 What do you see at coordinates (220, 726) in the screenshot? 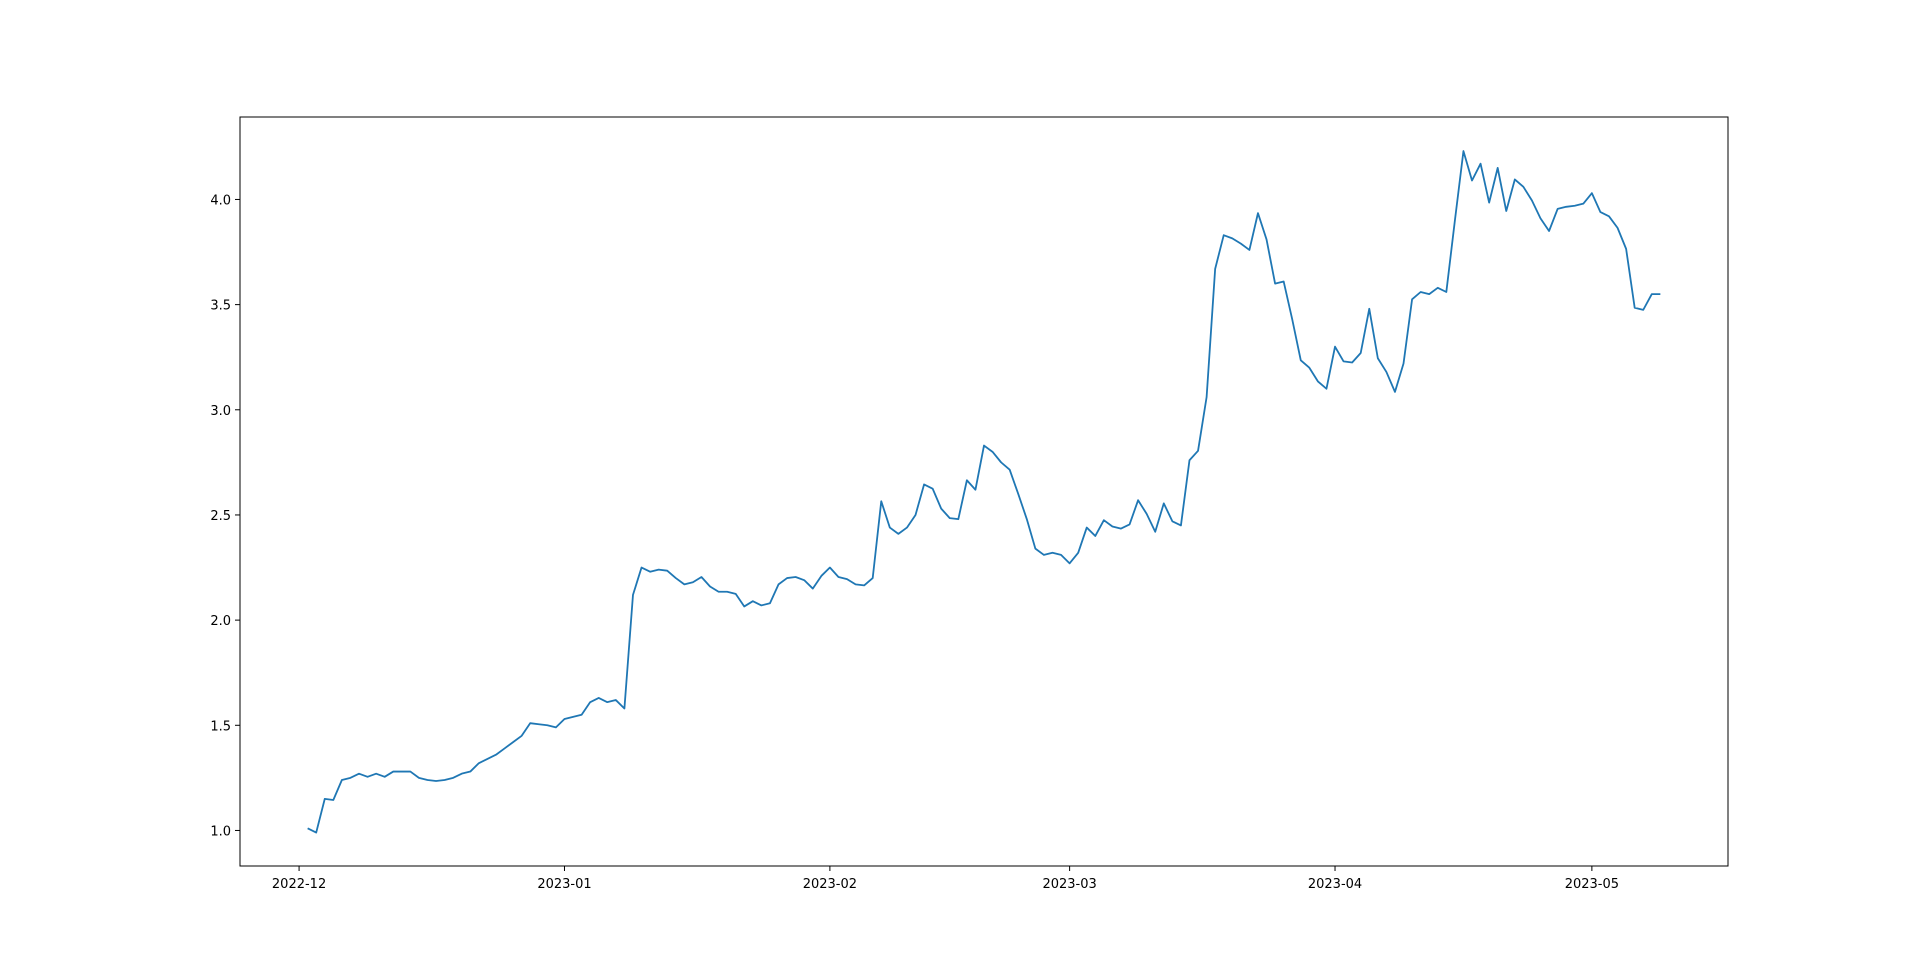
I see `y-tick-label: 1.5` at bounding box center [220, 726].